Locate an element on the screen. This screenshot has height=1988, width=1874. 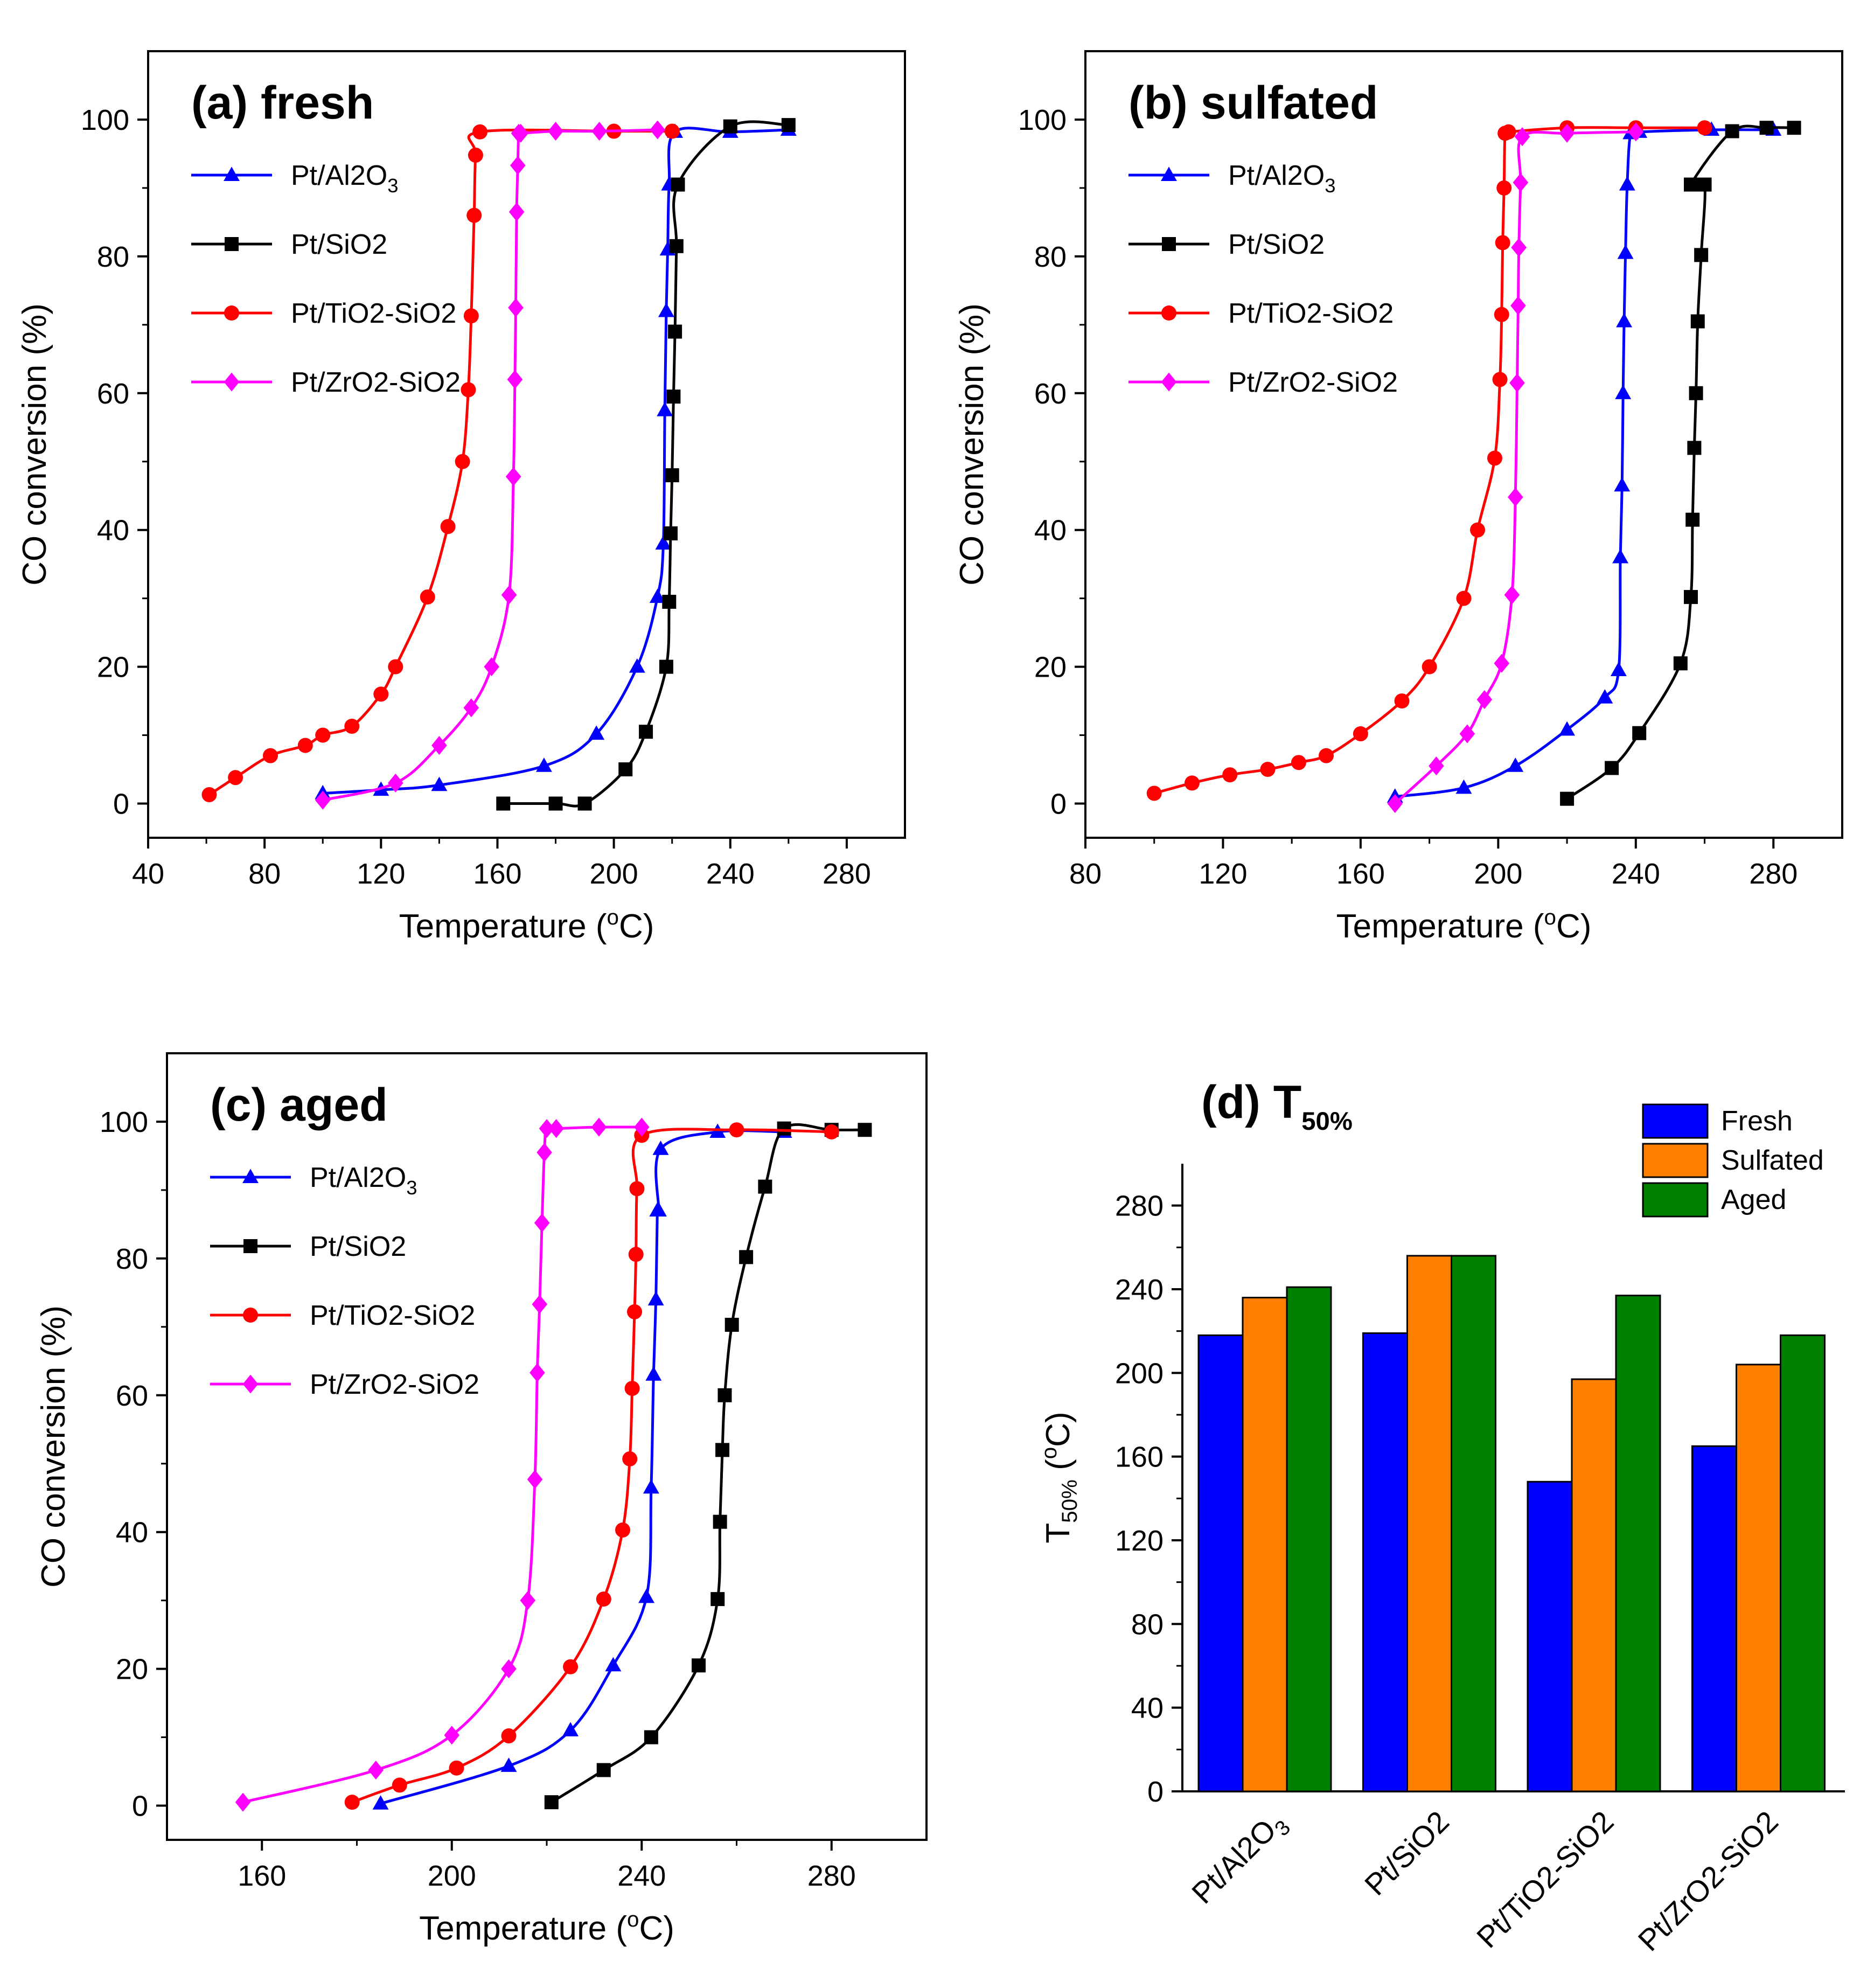
y-tick-label: 40 is located at coordinates (113, 531).